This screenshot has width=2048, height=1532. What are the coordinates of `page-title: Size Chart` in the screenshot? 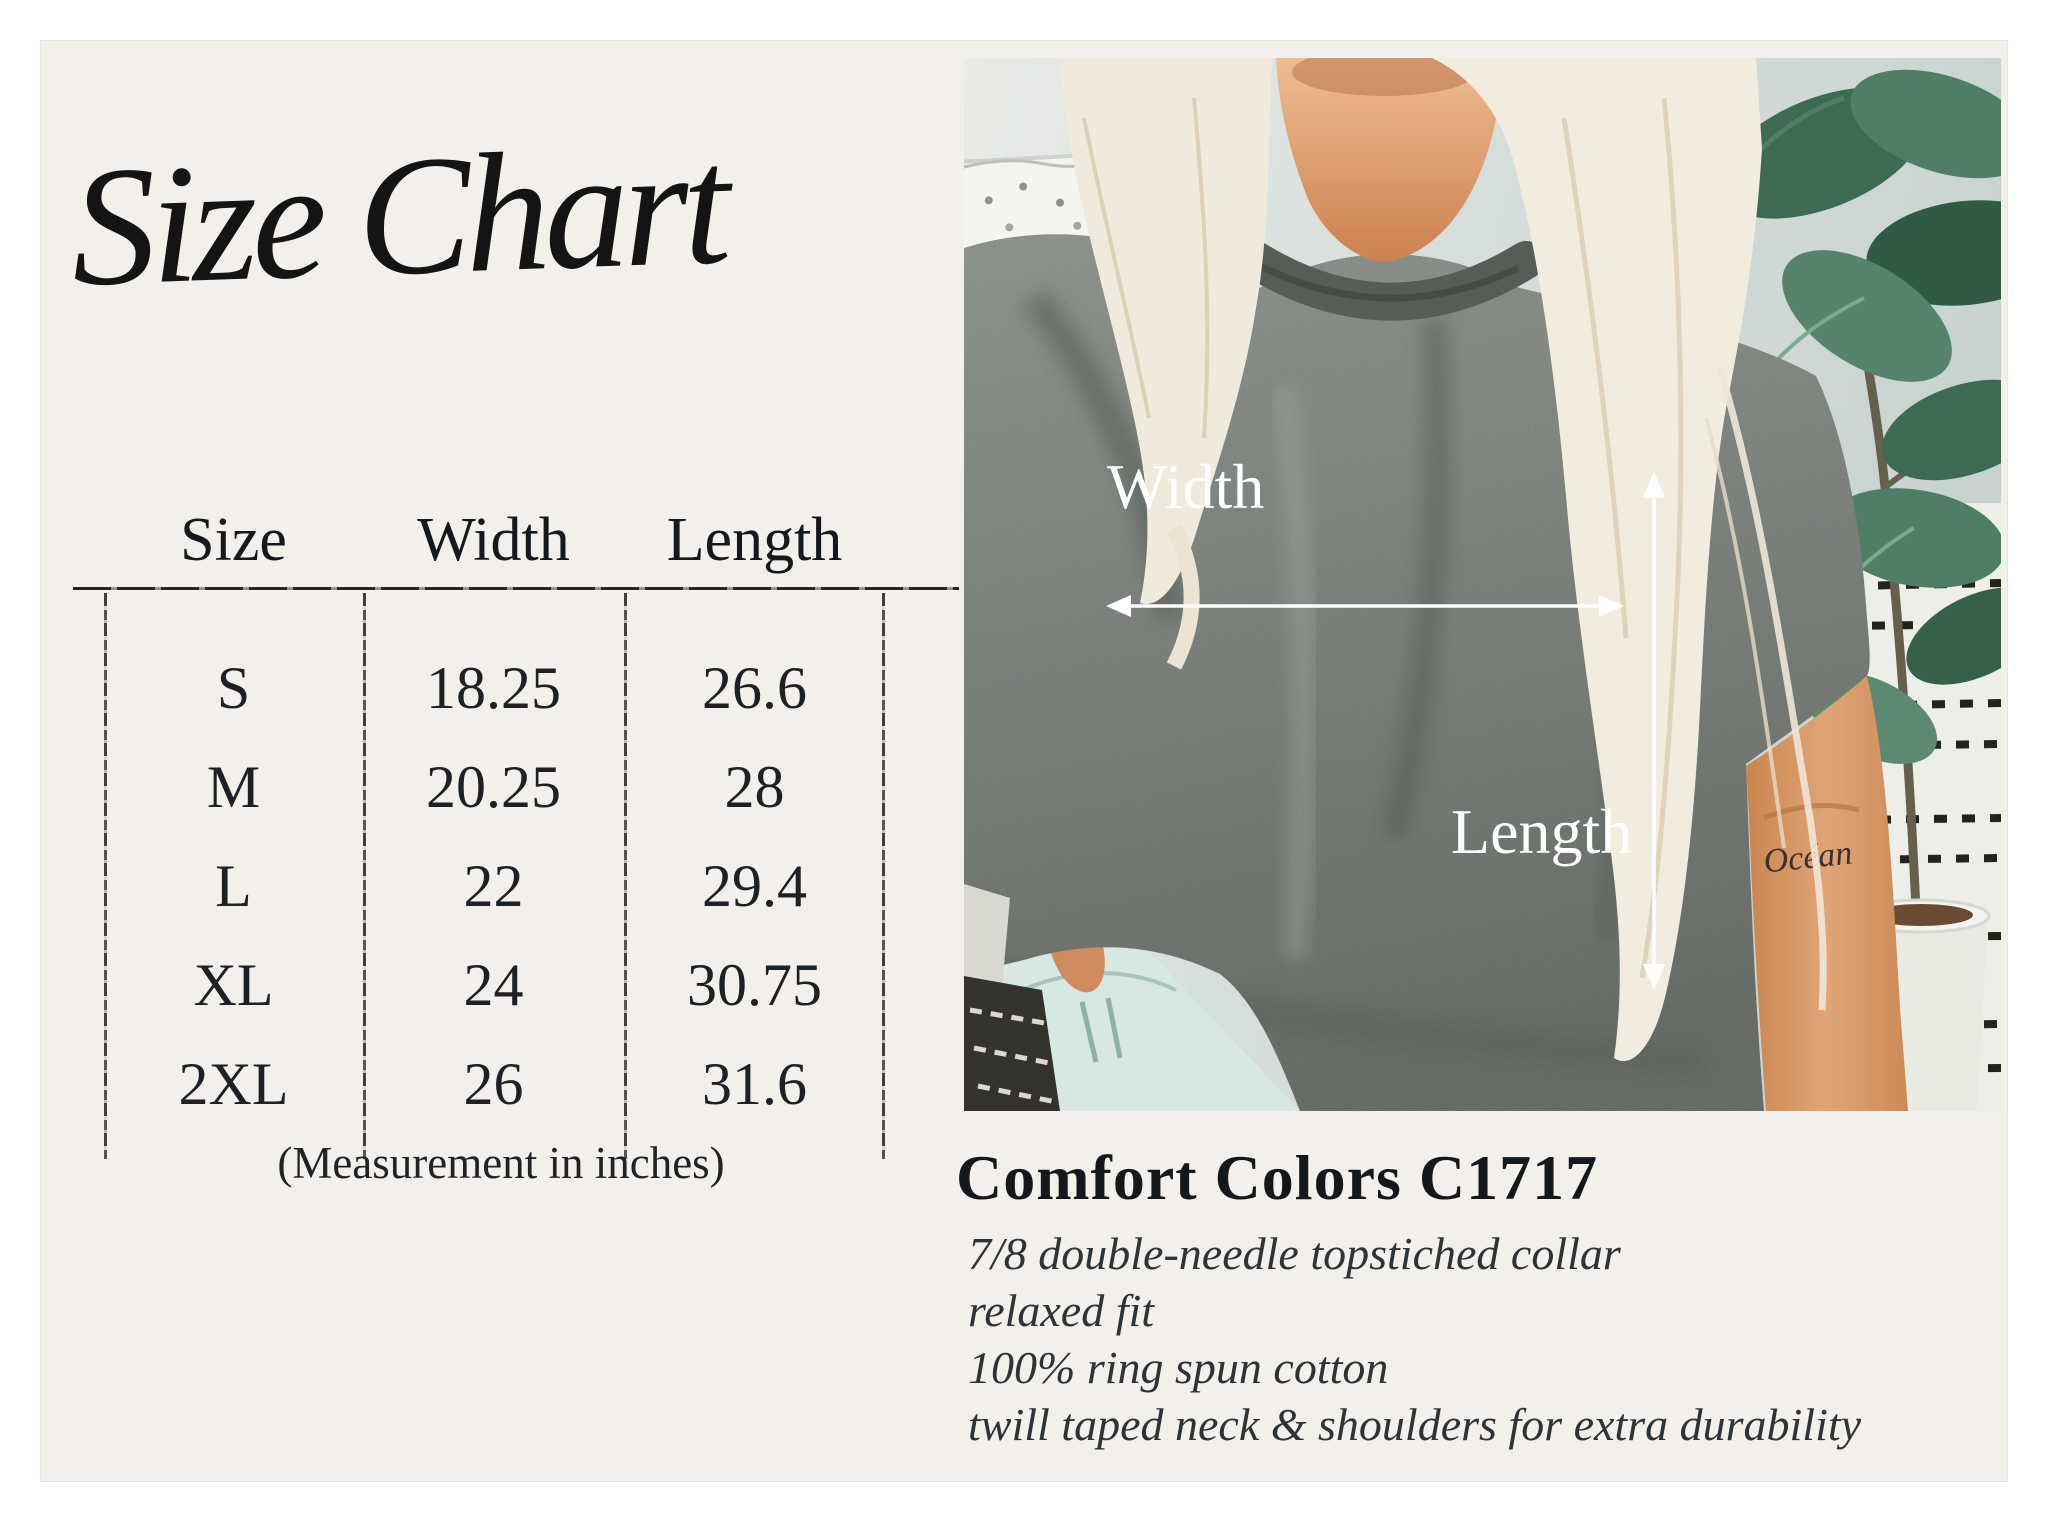 It's located at (397, 216).